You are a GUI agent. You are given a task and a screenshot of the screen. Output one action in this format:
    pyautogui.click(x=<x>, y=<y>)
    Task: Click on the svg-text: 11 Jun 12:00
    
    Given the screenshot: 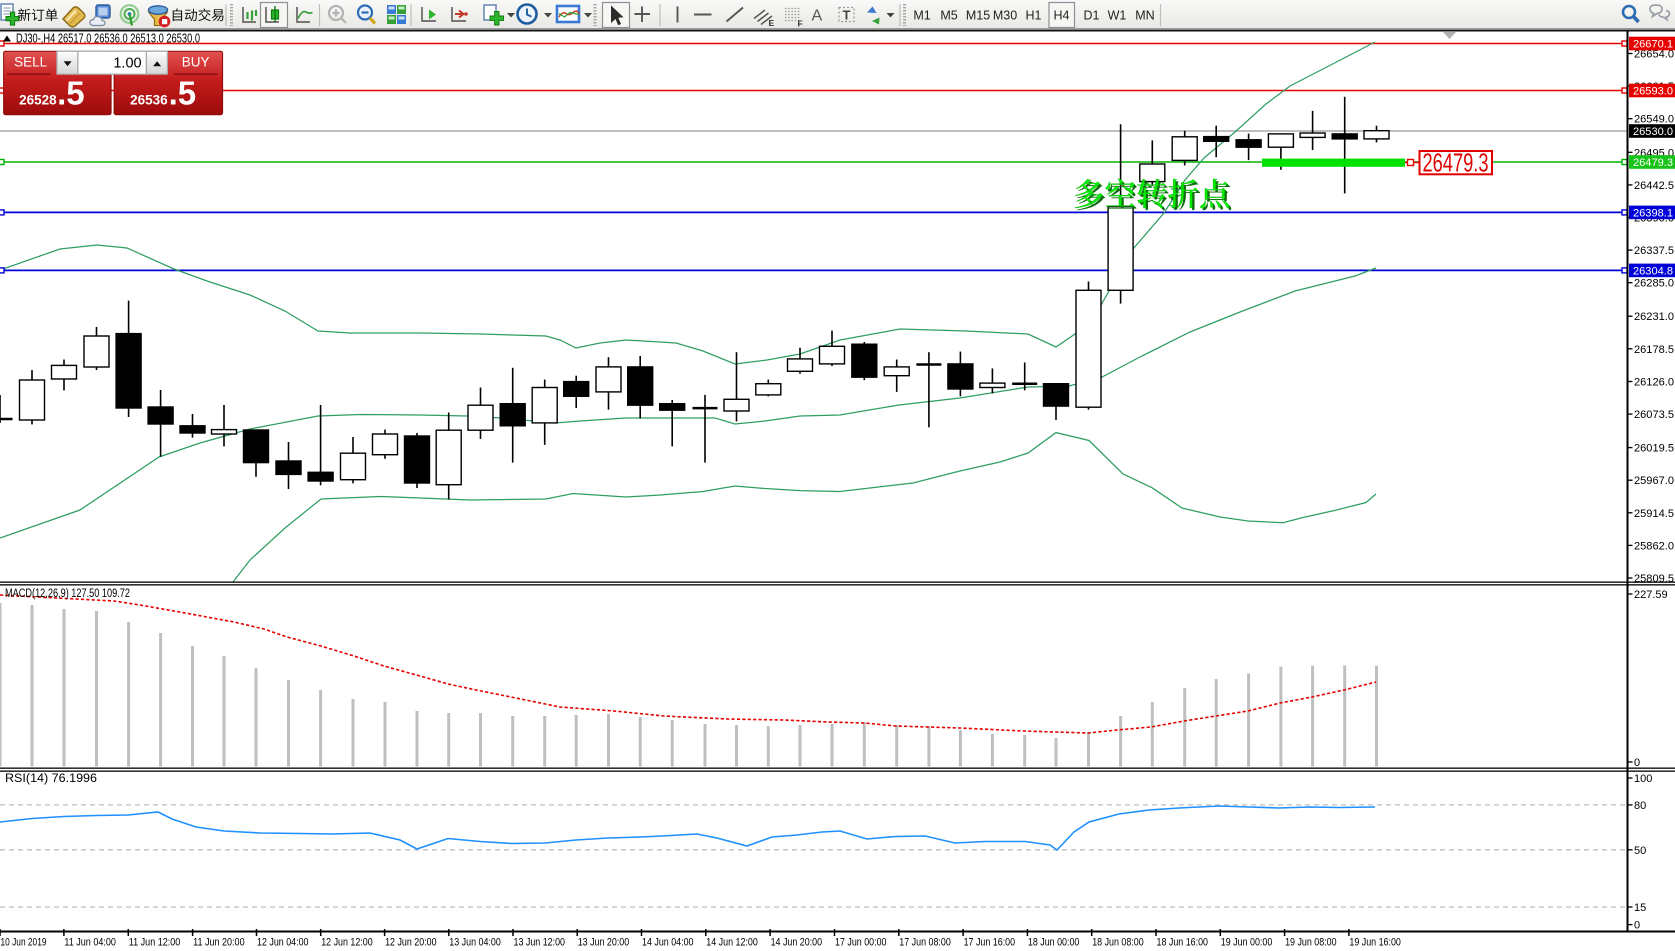 What is the action you would take?
    pyautogui.click(x=155, y=943)
    